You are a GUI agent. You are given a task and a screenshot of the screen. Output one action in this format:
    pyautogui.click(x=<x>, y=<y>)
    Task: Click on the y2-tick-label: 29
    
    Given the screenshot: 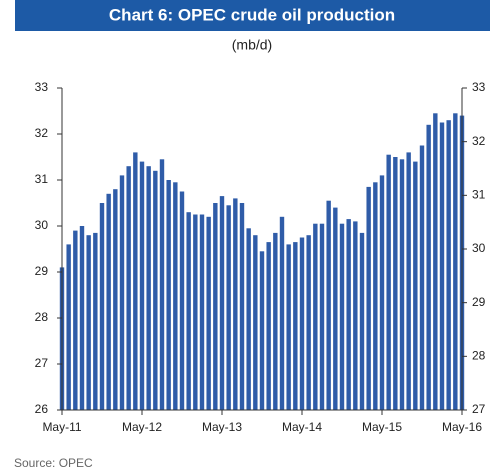 What is the action you would take?
    pyautogui.click(x=479, y=302)
    